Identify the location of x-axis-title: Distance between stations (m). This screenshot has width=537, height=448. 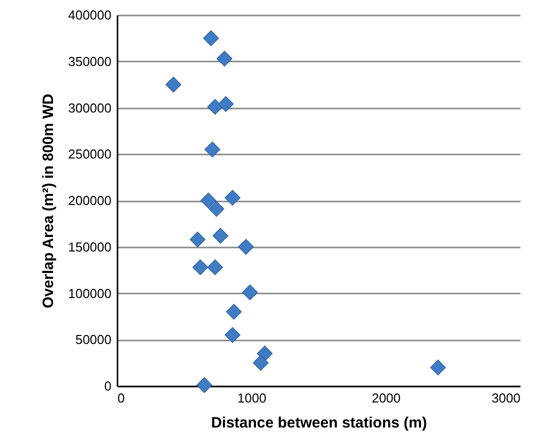
(319, 423).